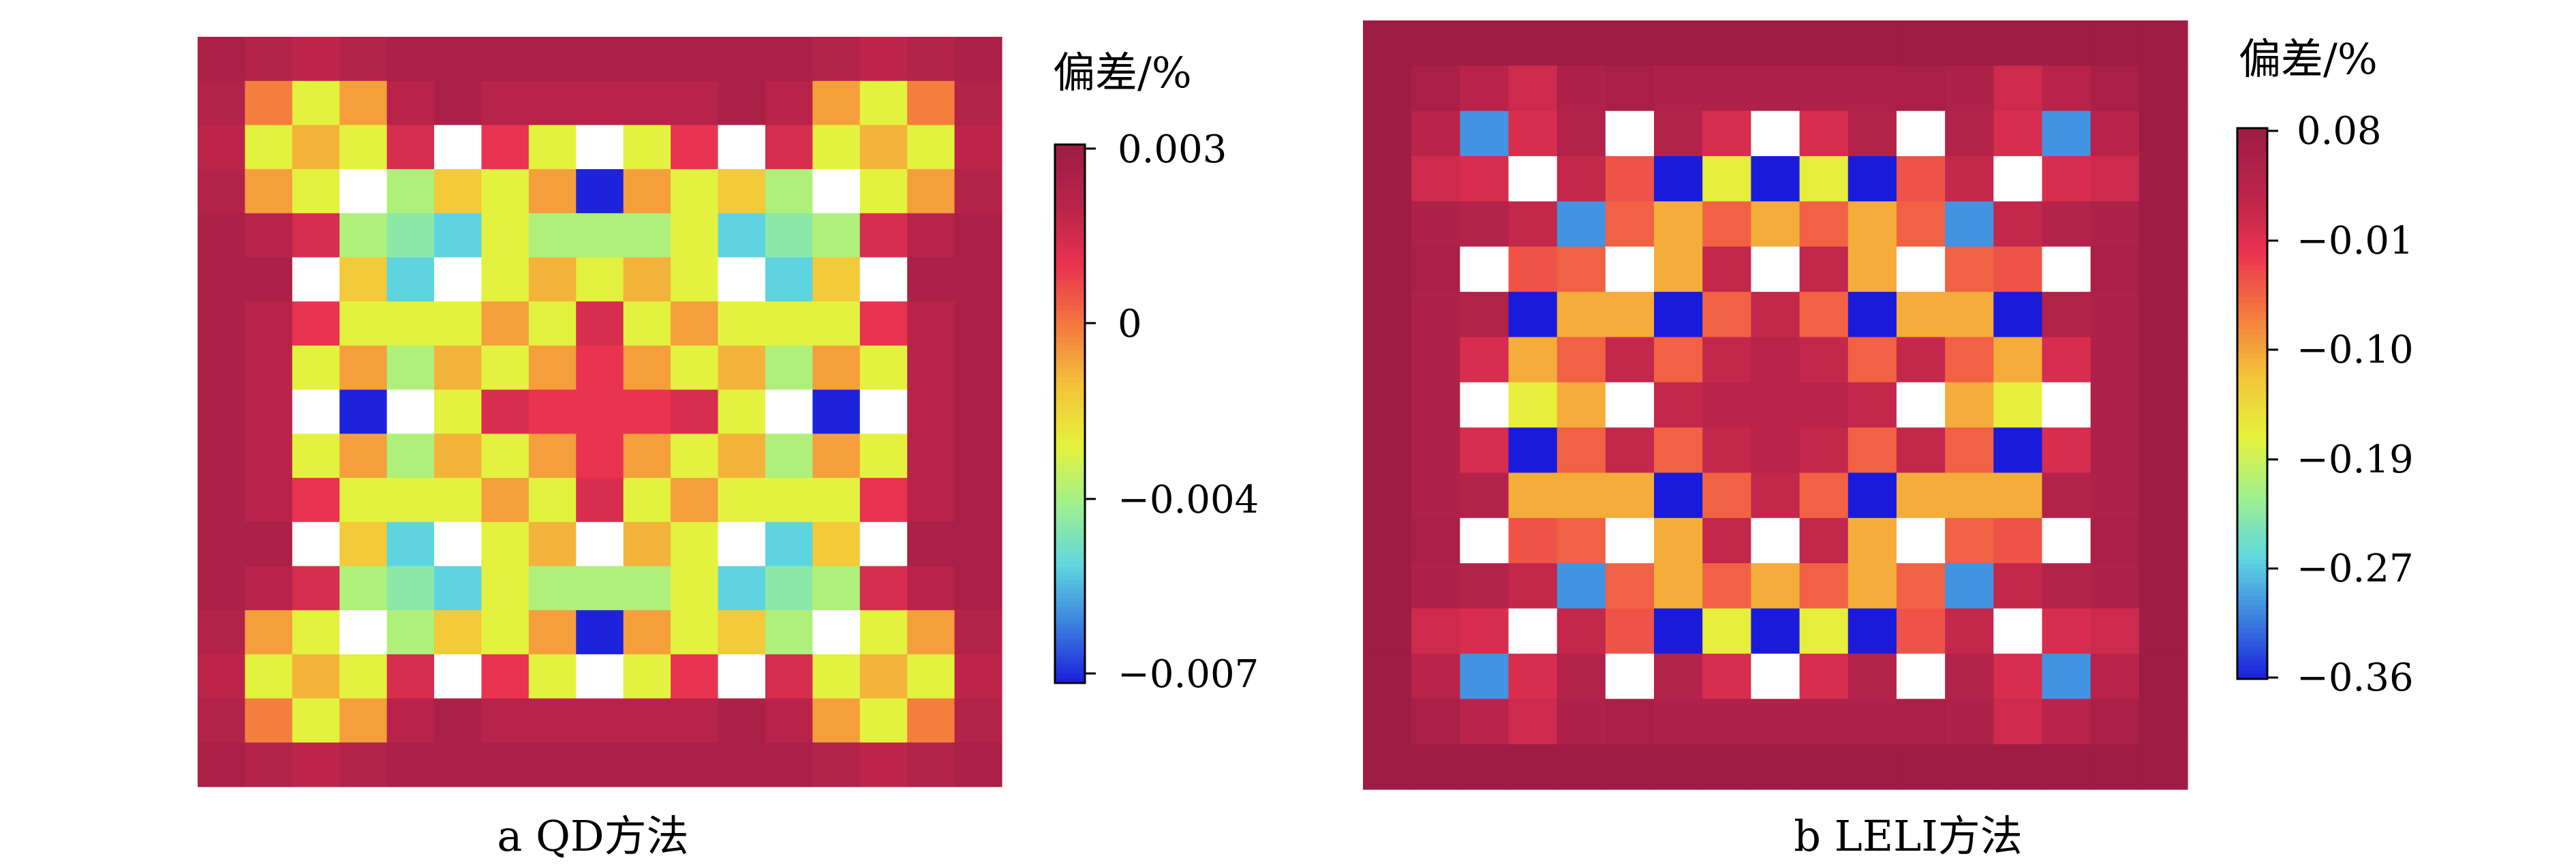 The width and height of the screenshot is (2576, 865). Describe the element at coordinates (2355, 350) in the screenshot. I see `colorbar-b-tick-label: −0.10` at that location.